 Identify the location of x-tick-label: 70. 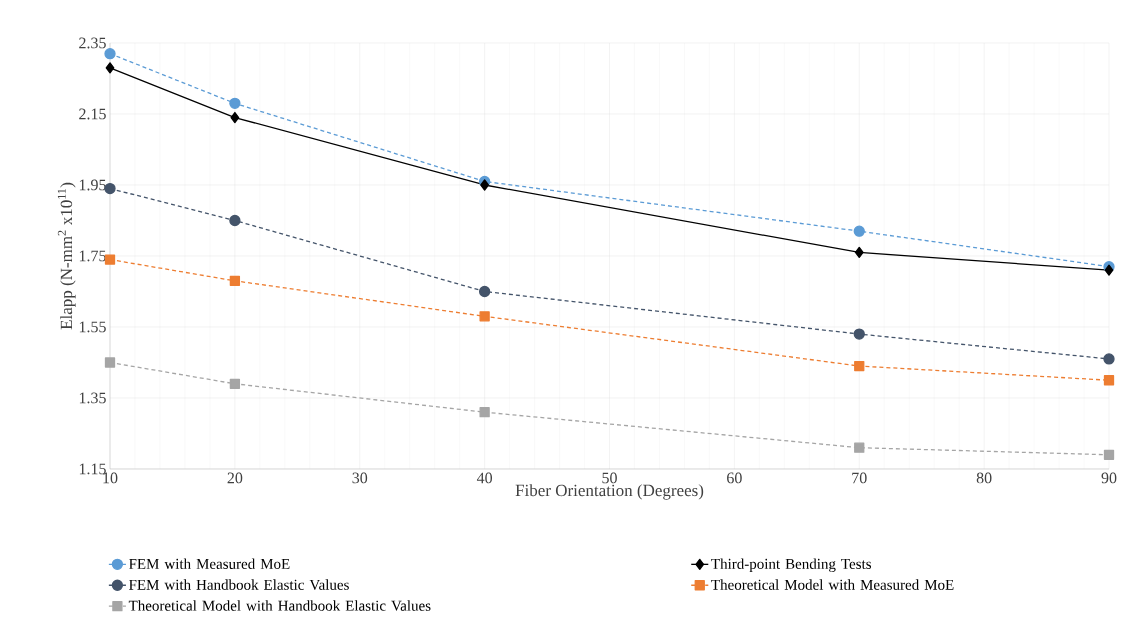
(859, 478).